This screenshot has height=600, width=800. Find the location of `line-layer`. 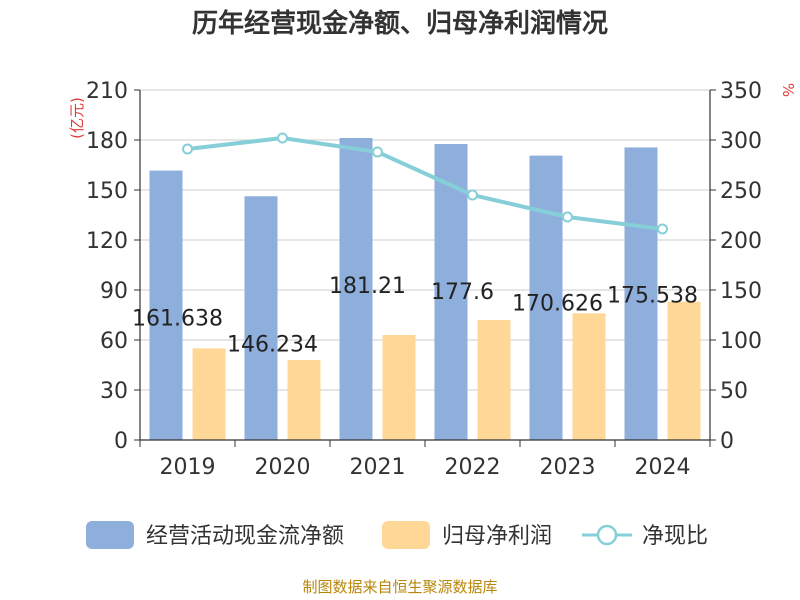

line-layer is located at coordinates (425, 183).